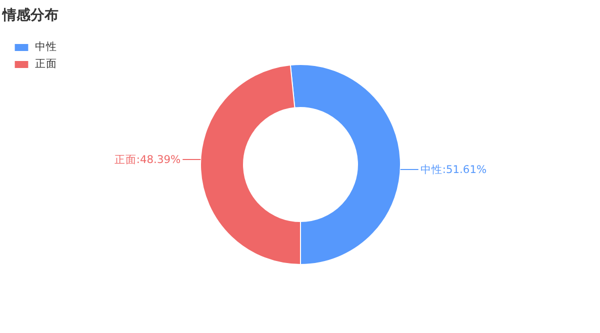 The image size is (600, 333). What do you see at coordinates (30, 16) in the screenshot?
I see `chart-title: 情感分布` at bounding box center [30, 16].